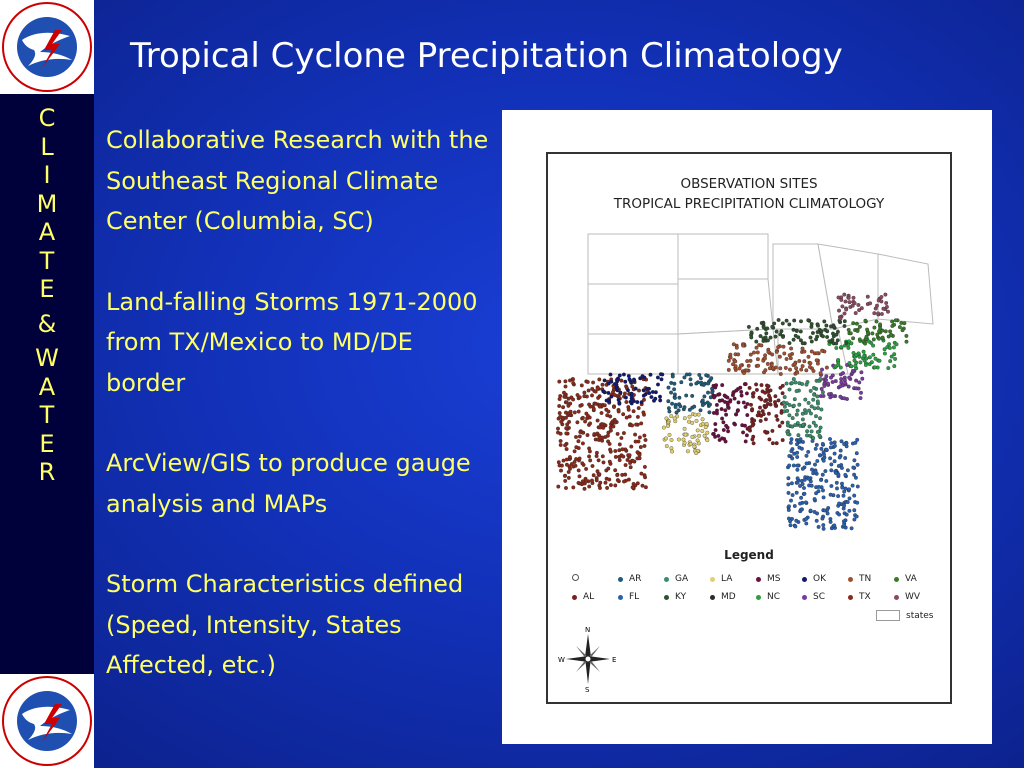  What do you see at coordinates (682, 579) in the screenshot?
I see `legend-label: GA` at bounding box center [682, 579].